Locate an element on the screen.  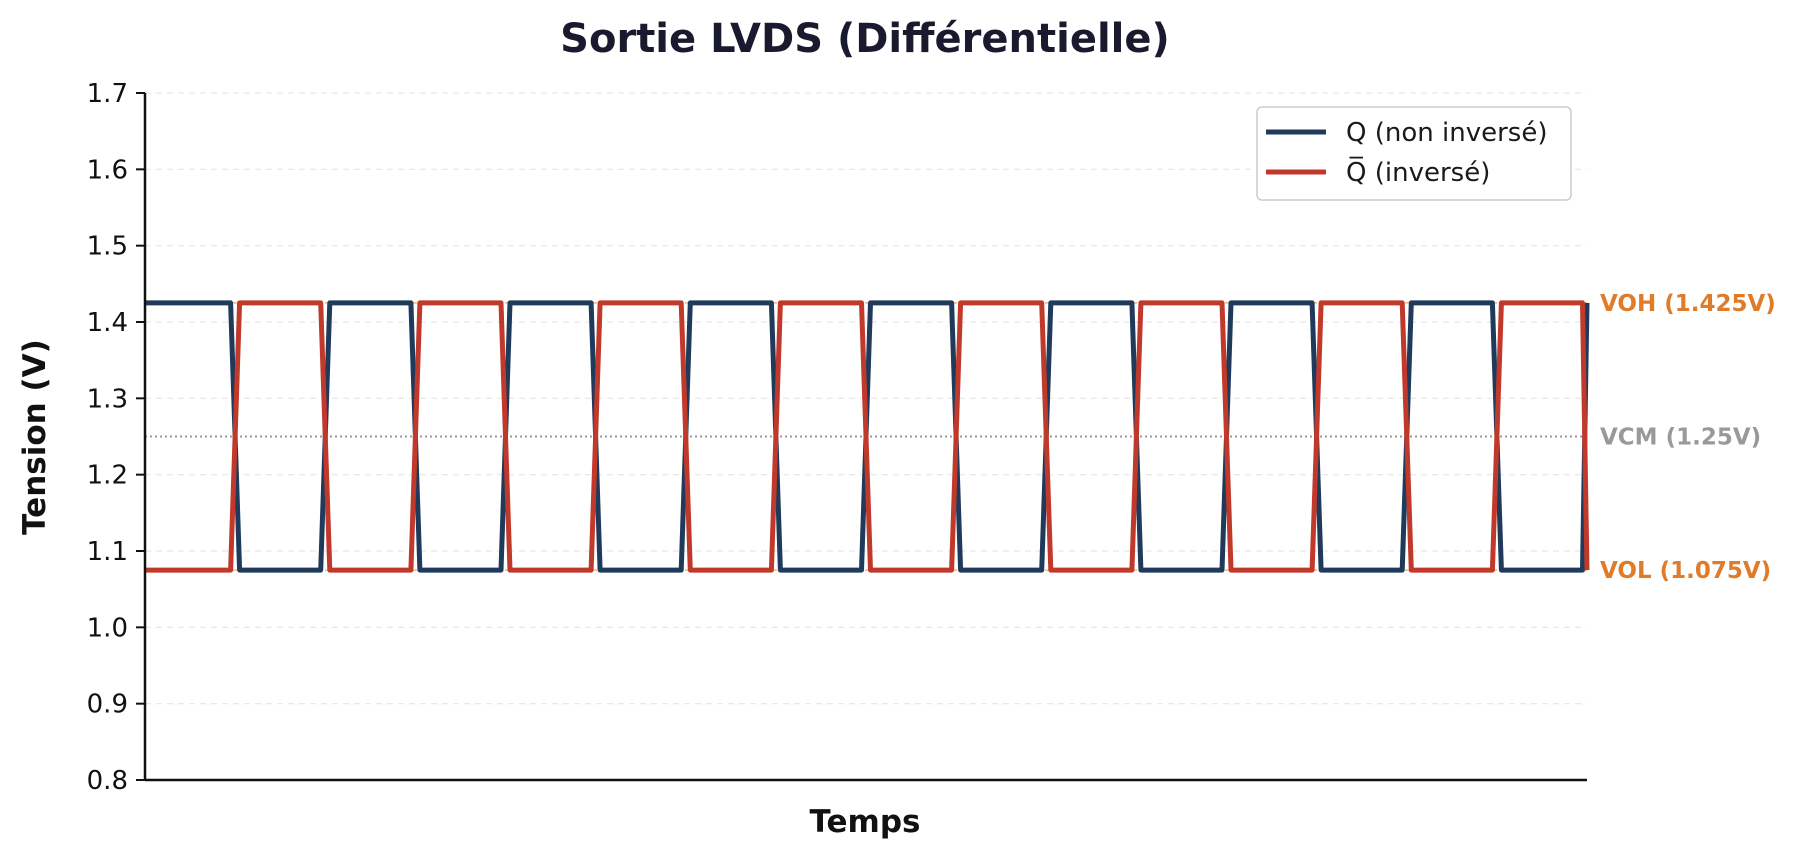
legend-box is located at coordinates (1414, 153).